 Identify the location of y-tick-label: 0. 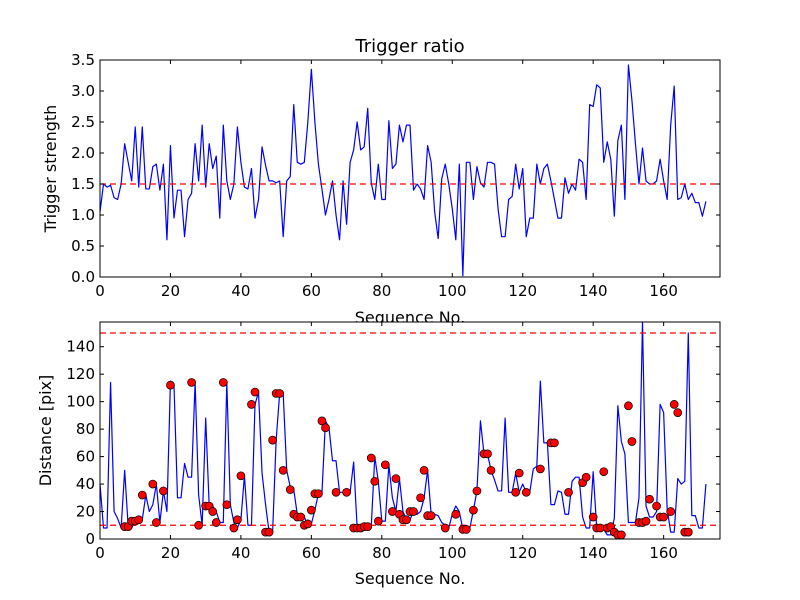
(90, 539).